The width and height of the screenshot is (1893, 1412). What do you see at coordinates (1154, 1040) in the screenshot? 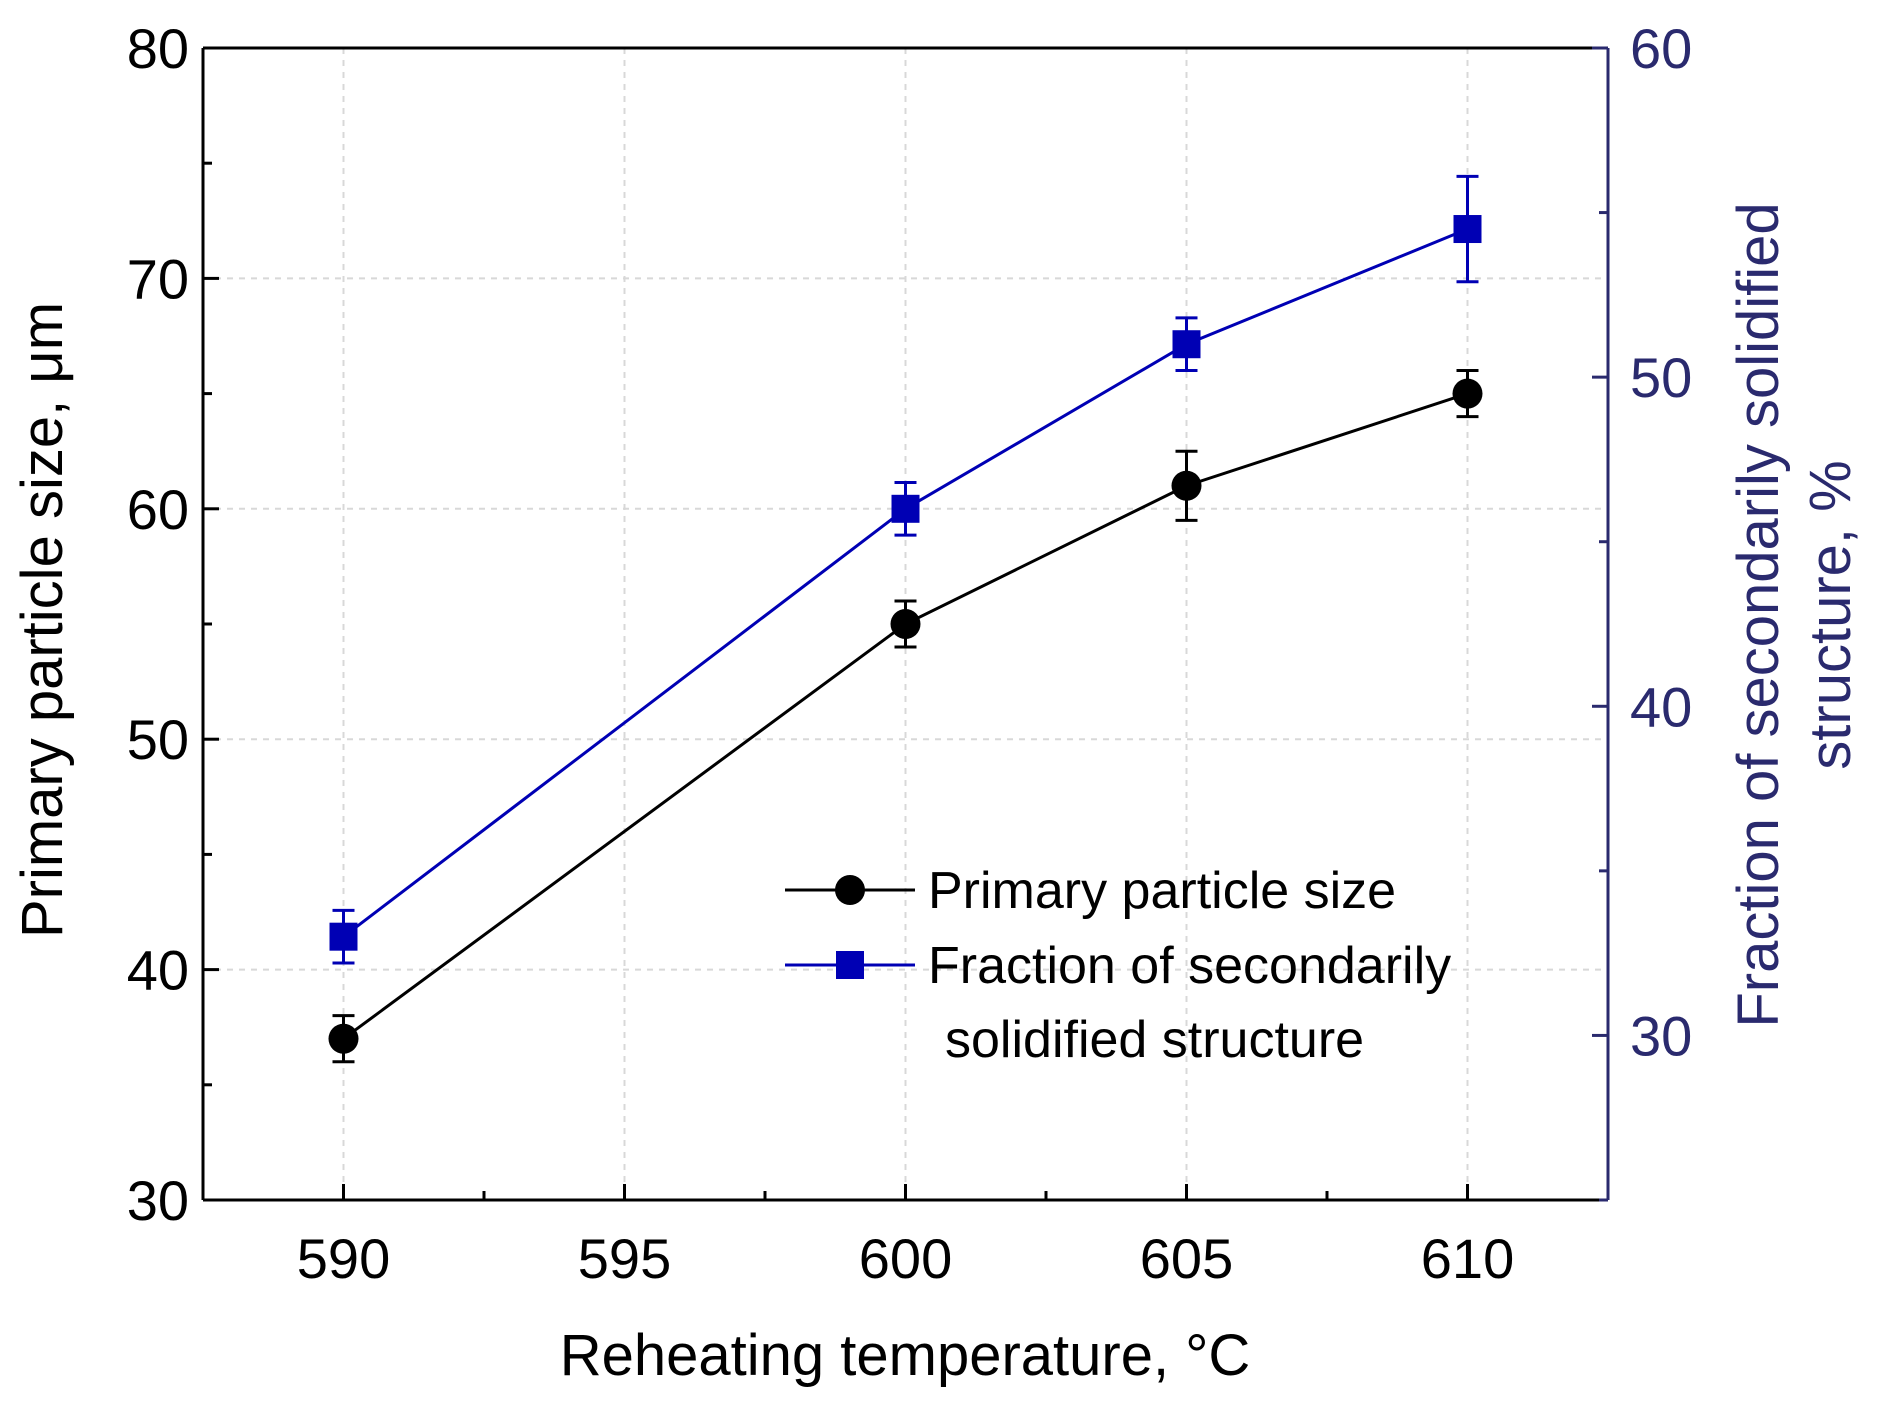
I see `legend-label-2-line2: solidified structure` at bounding box center [1154, 1040].